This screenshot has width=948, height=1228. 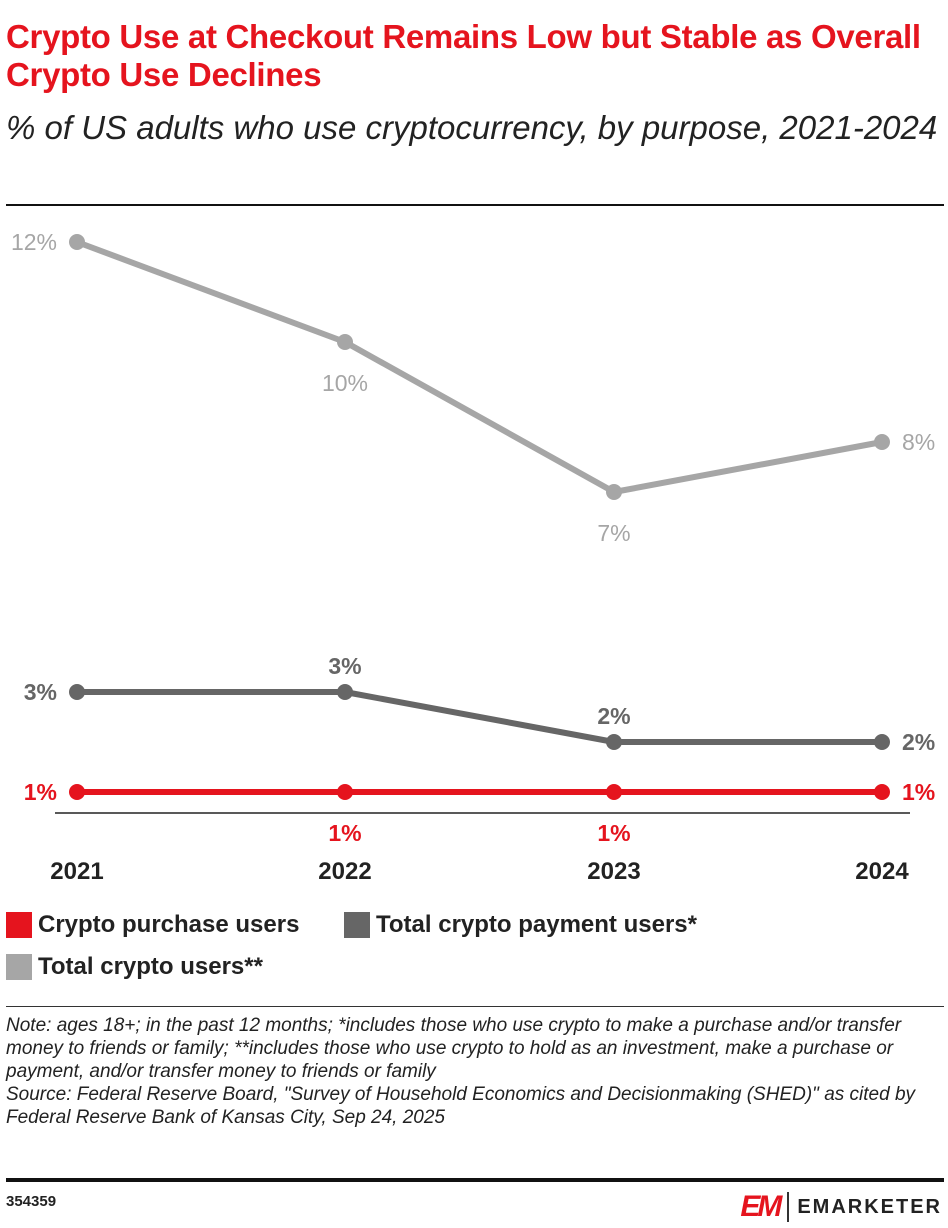 I want to click on data-label: 10%, so click(x=345, y=383).